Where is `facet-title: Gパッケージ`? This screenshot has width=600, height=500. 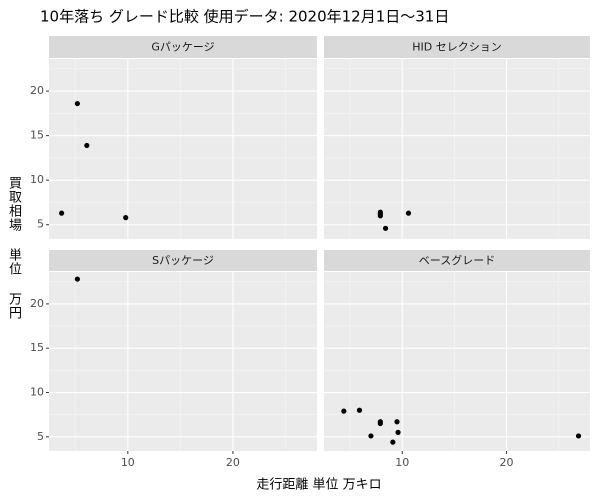 facet-title: Gパッケージ is located at coordinates (182, 47).